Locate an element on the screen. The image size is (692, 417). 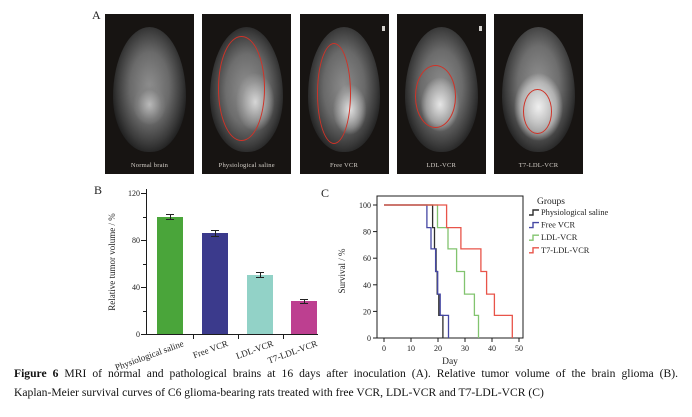
x-tick-label: 50 is located at coordinates (519, 348).